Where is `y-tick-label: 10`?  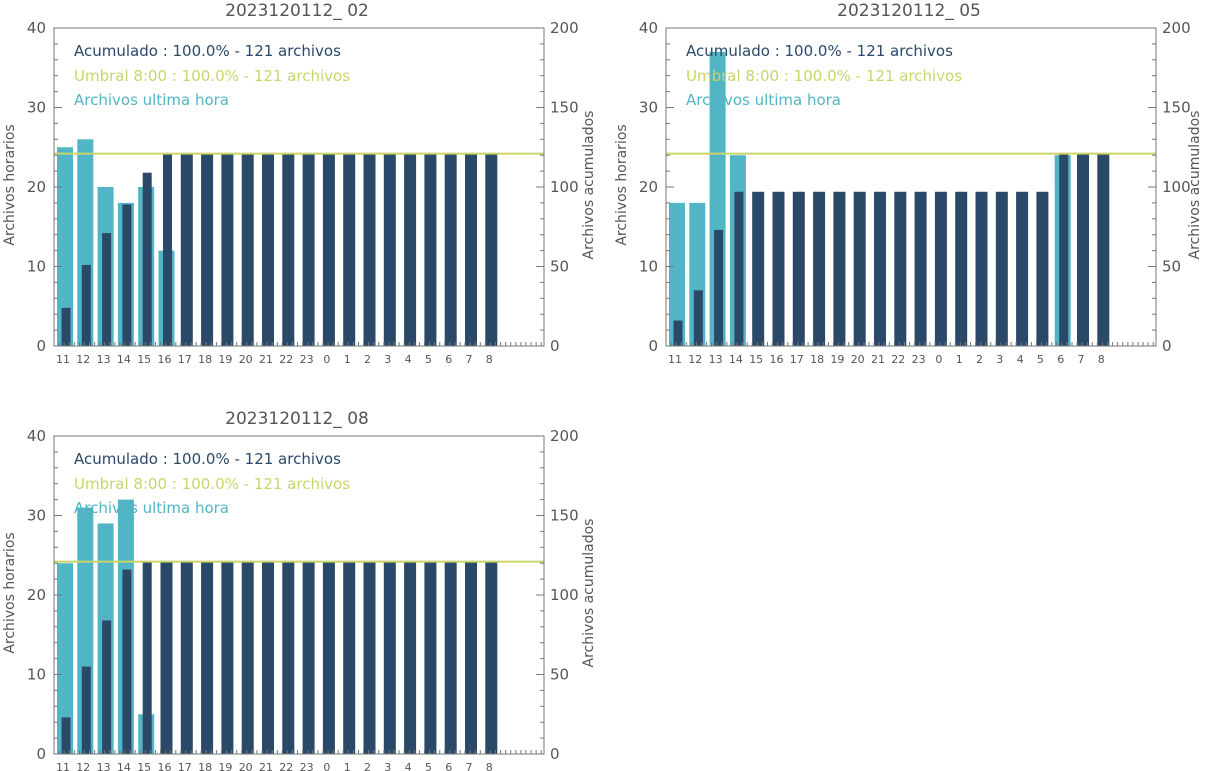
y-tick-label: 10 is located at coordinates (36, 267).